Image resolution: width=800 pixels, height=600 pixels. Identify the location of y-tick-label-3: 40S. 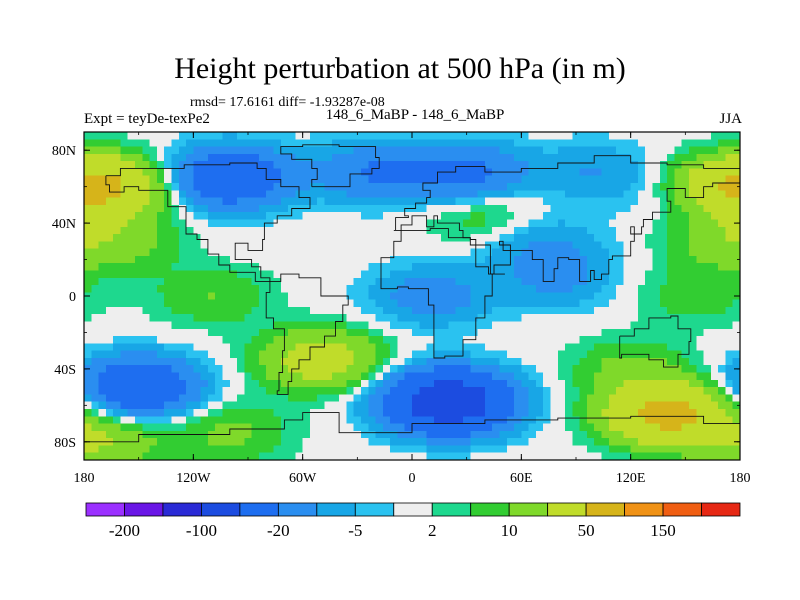
(65, 370).